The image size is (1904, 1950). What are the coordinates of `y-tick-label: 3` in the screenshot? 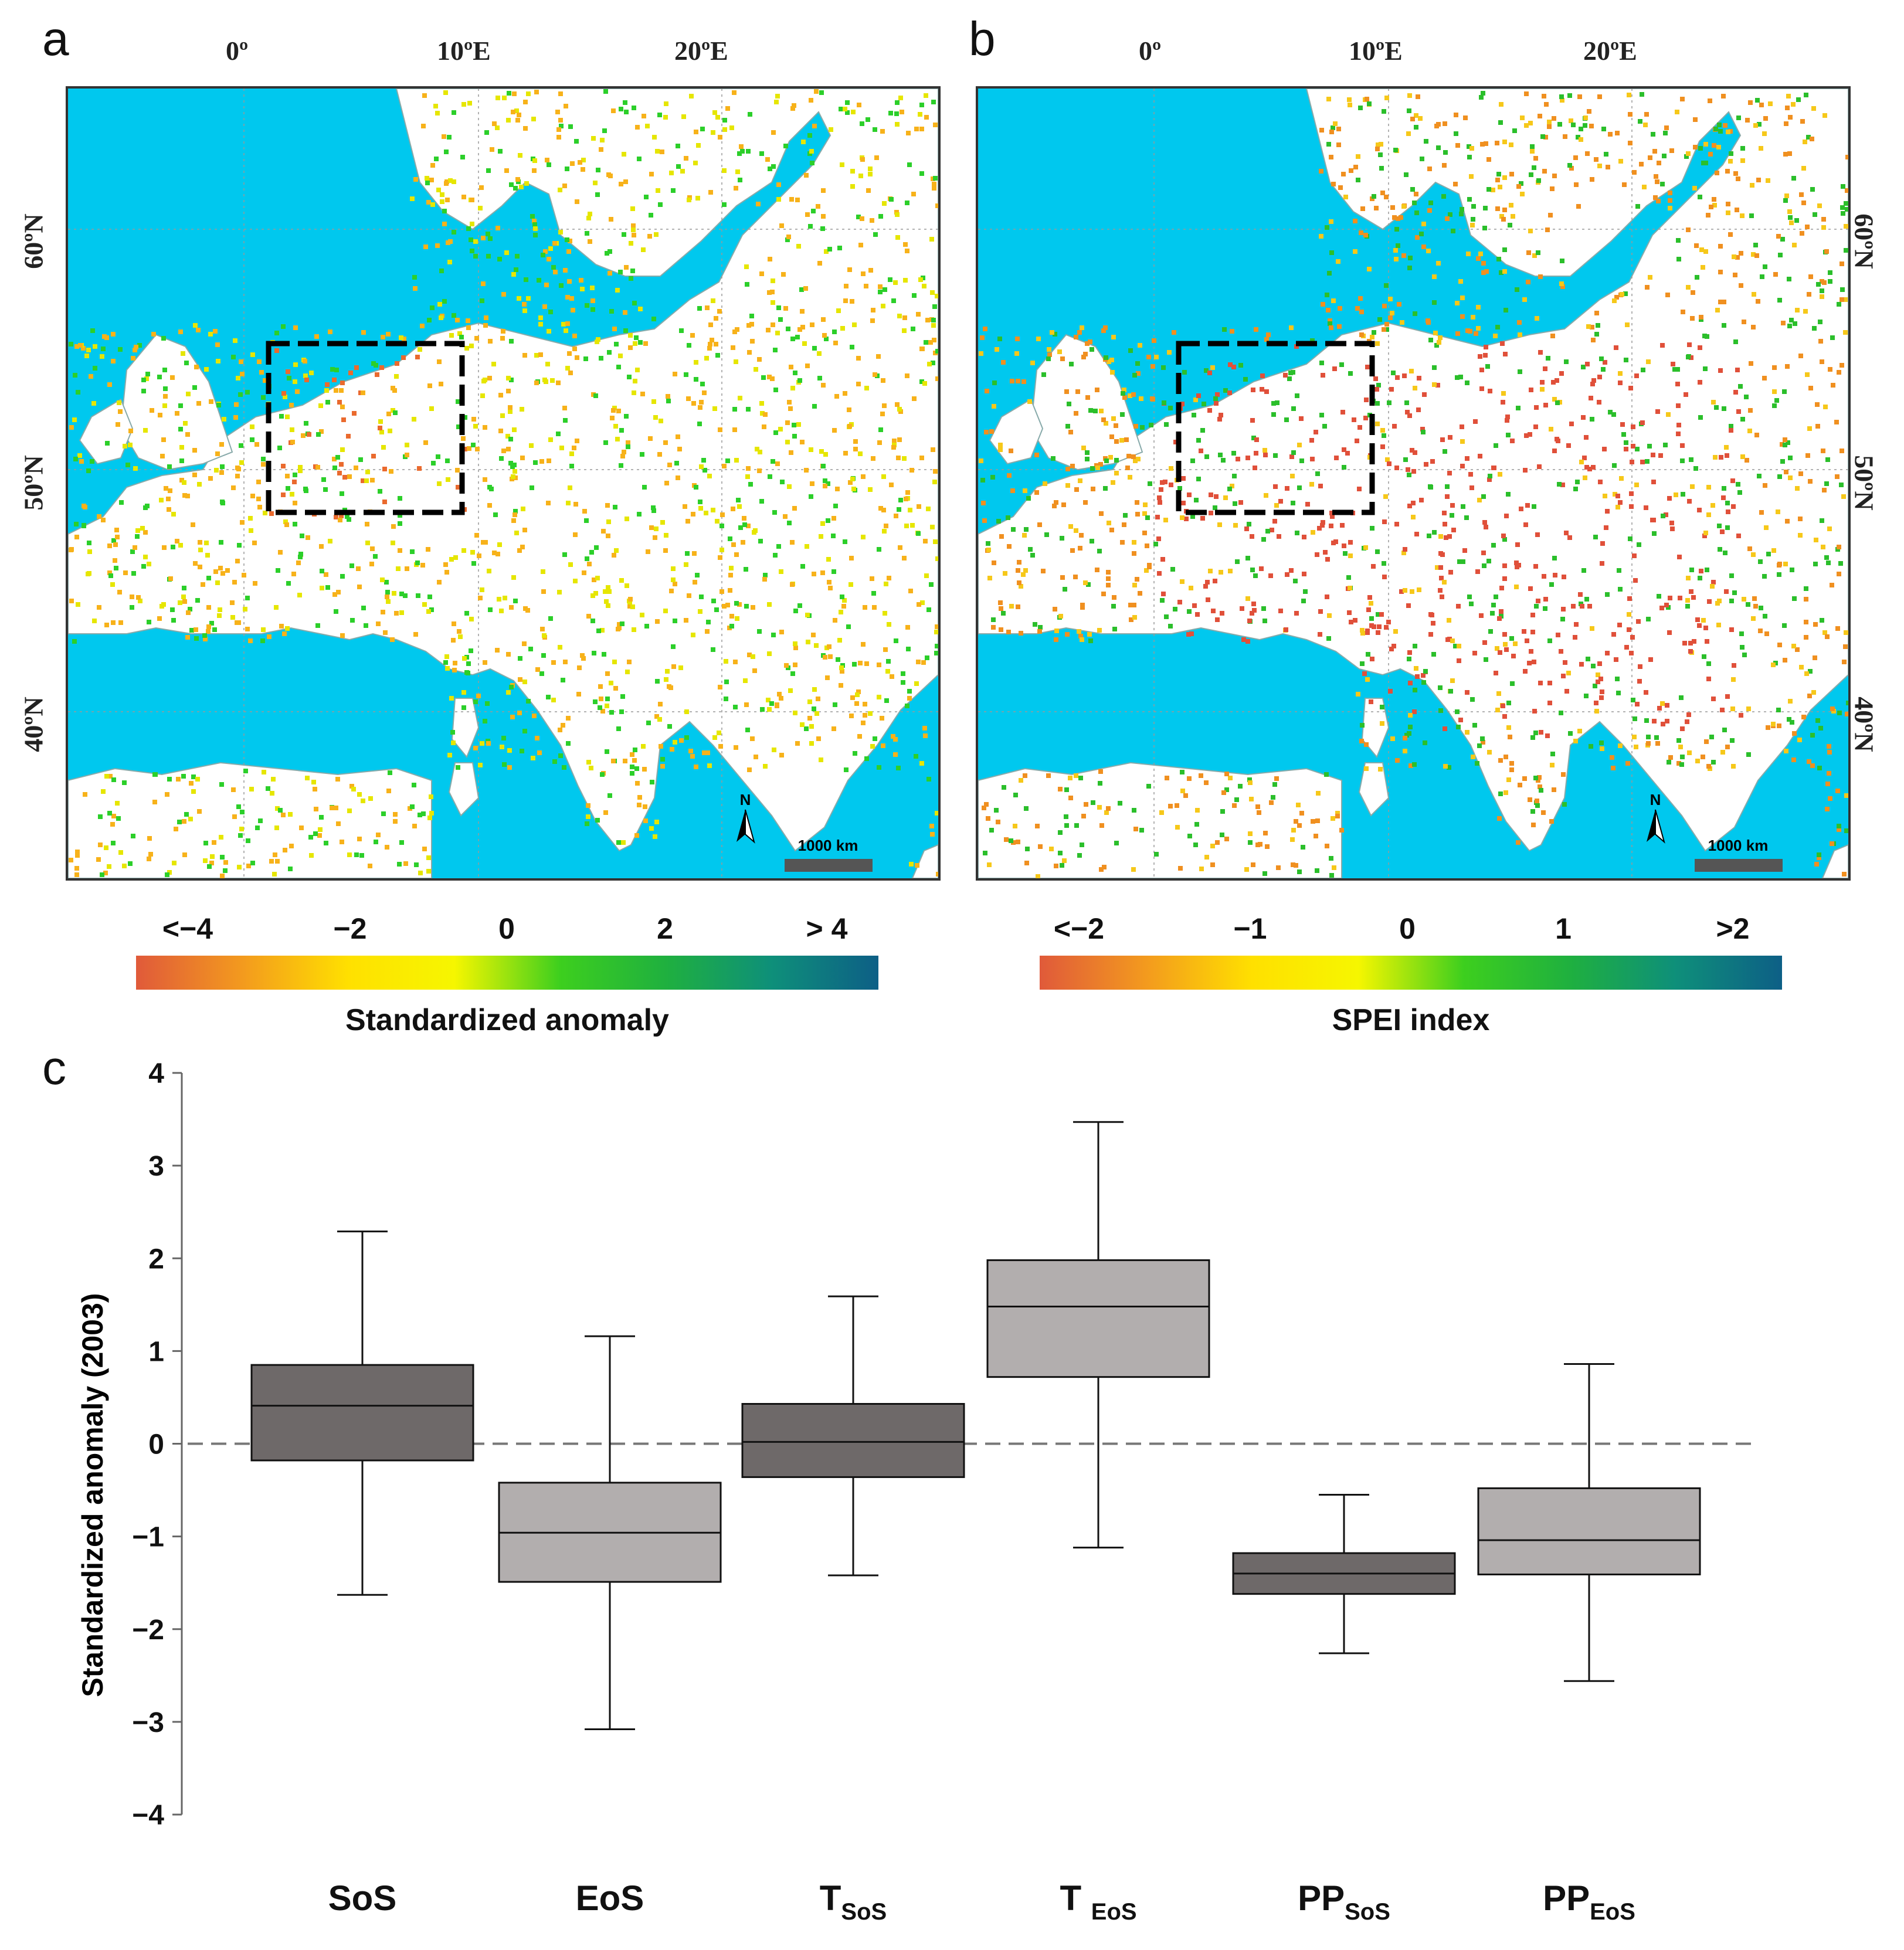 It's located at (156, 1166).